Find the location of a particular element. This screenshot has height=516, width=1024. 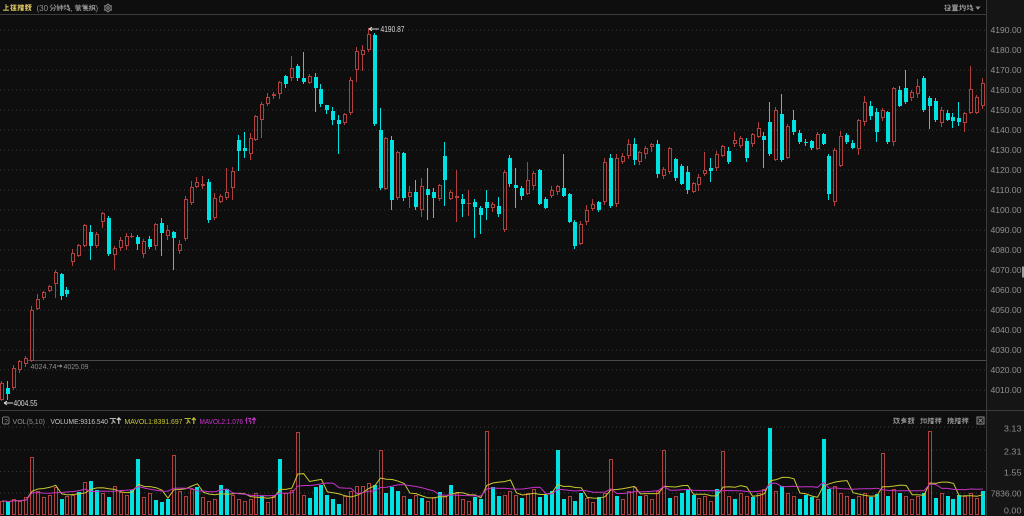

svg-text: MAVOL2:1.076 is located at coordinates (222, 421).